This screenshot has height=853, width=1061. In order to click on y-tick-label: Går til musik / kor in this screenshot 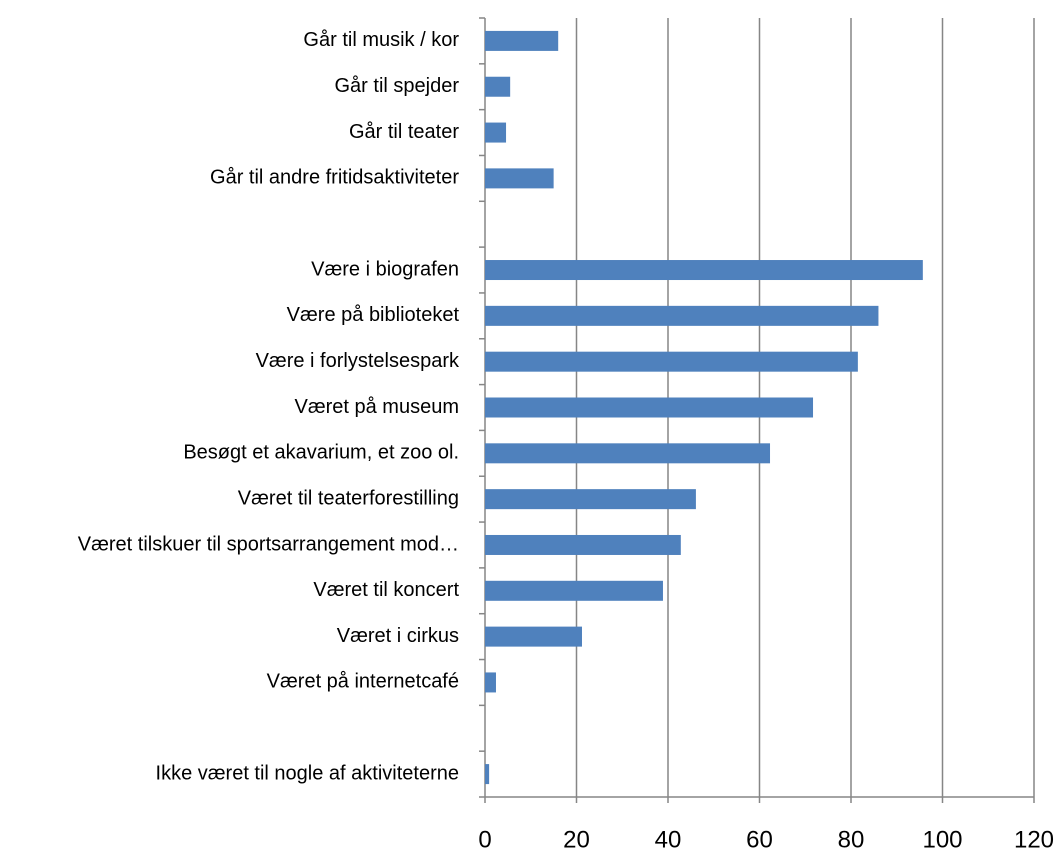, I will do `click(381, 40)`.